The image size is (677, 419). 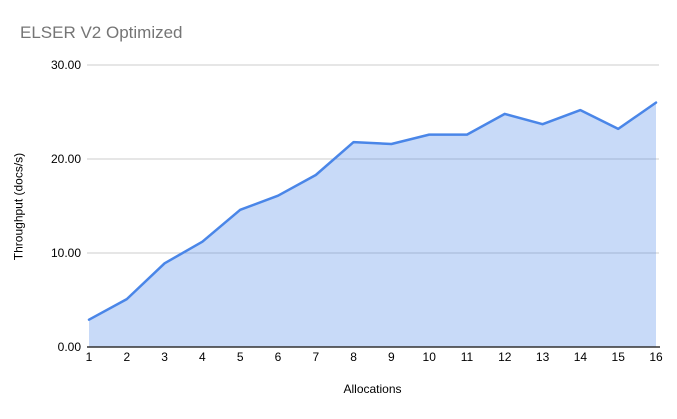 What do you see at coordinates (391, 357) in the screenshot?
I see `x-tick-label: 9` at bounding box center [391, 357].